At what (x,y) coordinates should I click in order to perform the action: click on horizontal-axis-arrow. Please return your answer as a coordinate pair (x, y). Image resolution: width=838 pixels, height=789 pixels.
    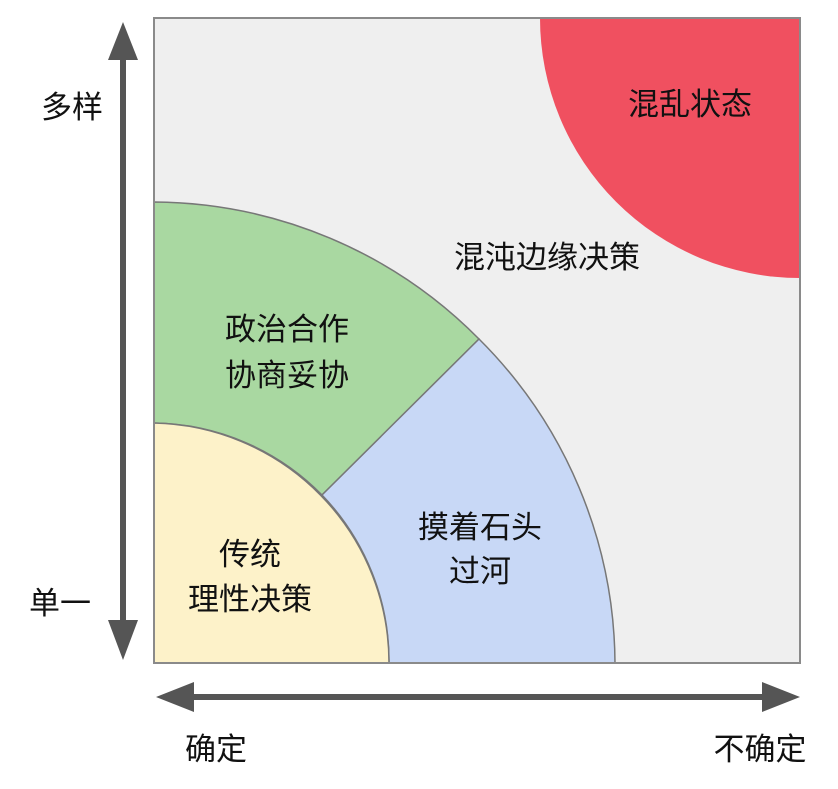
    Looking at the image, I should click on (478, 697).